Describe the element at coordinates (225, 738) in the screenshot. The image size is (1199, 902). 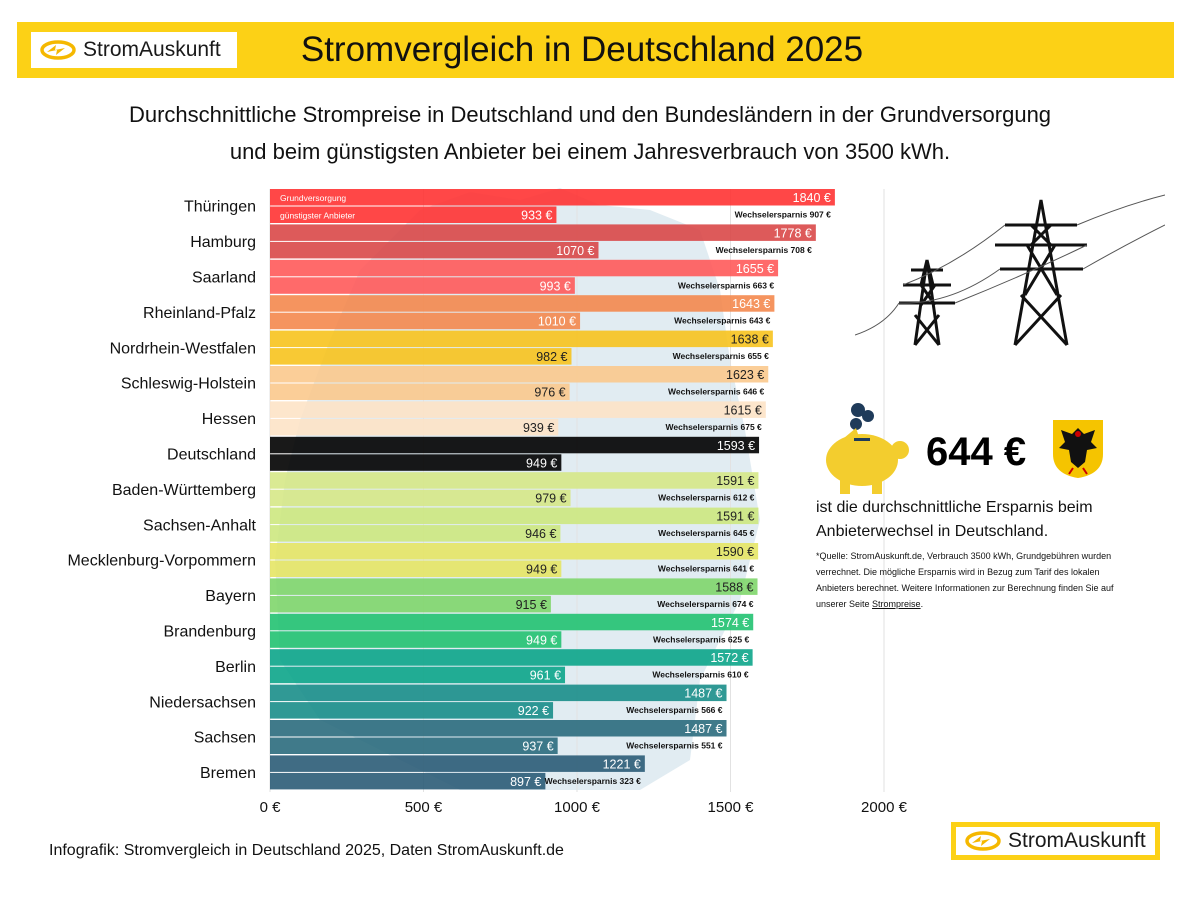
I see `category-label: Sachsen` at that location.